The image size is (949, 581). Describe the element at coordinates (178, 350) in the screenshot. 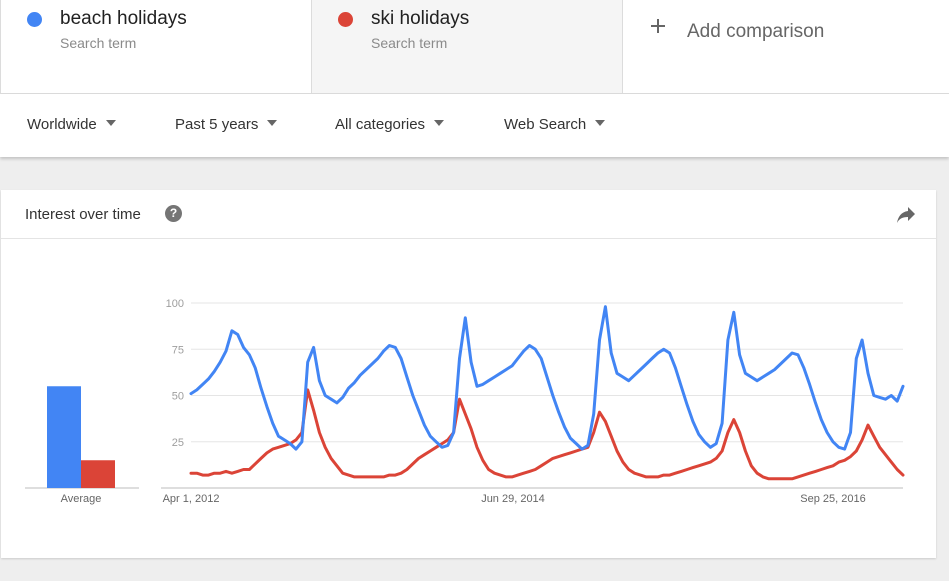

I see `y-tick-label: 75` at that location.